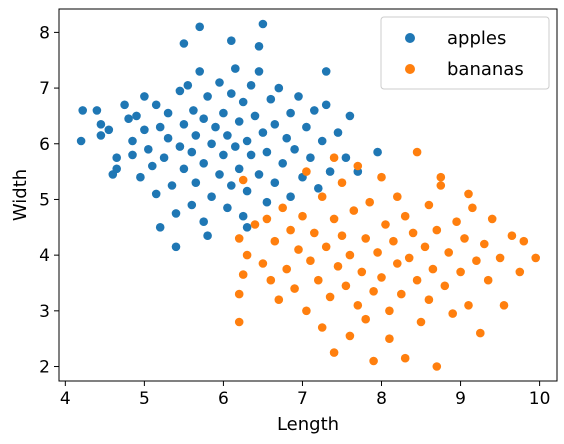 Image resolution: width=564 pixels, height=444 pixels. What do you see at coordinates (44, 145) in the screenshot?
I see `y-tick-label: 6` at bounding box center [44, 145].